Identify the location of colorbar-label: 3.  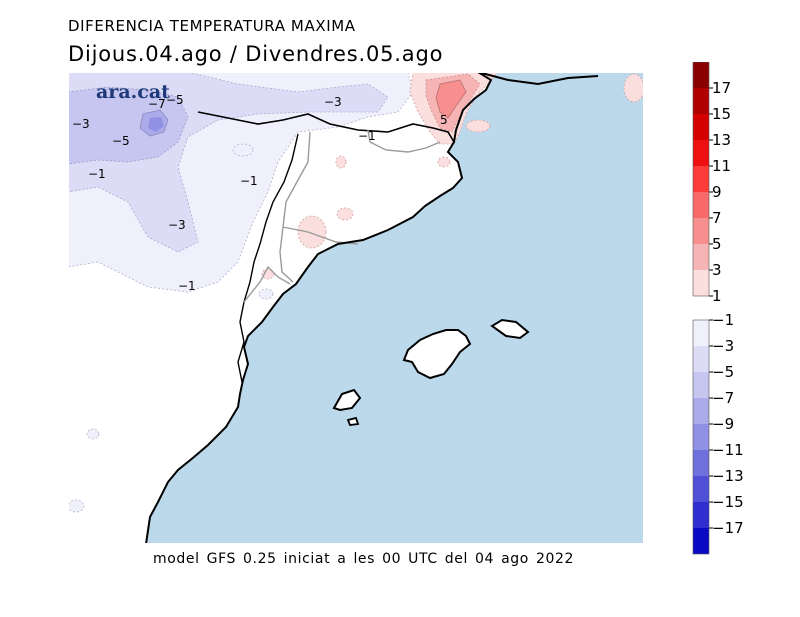
(717, 270).